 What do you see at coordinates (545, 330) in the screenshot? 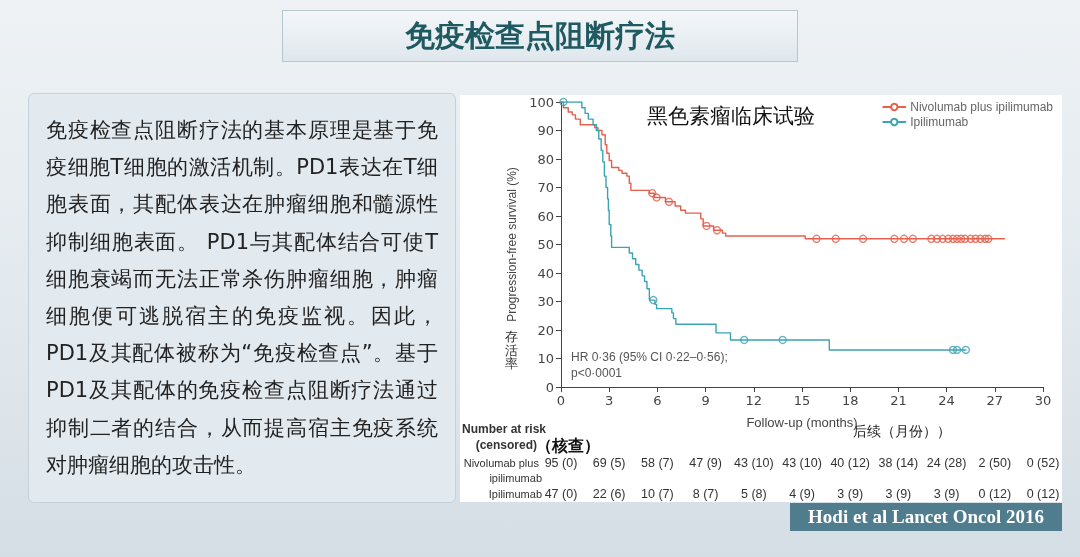
I see `y-tick-label: 20` at bounding box center [545, 330].